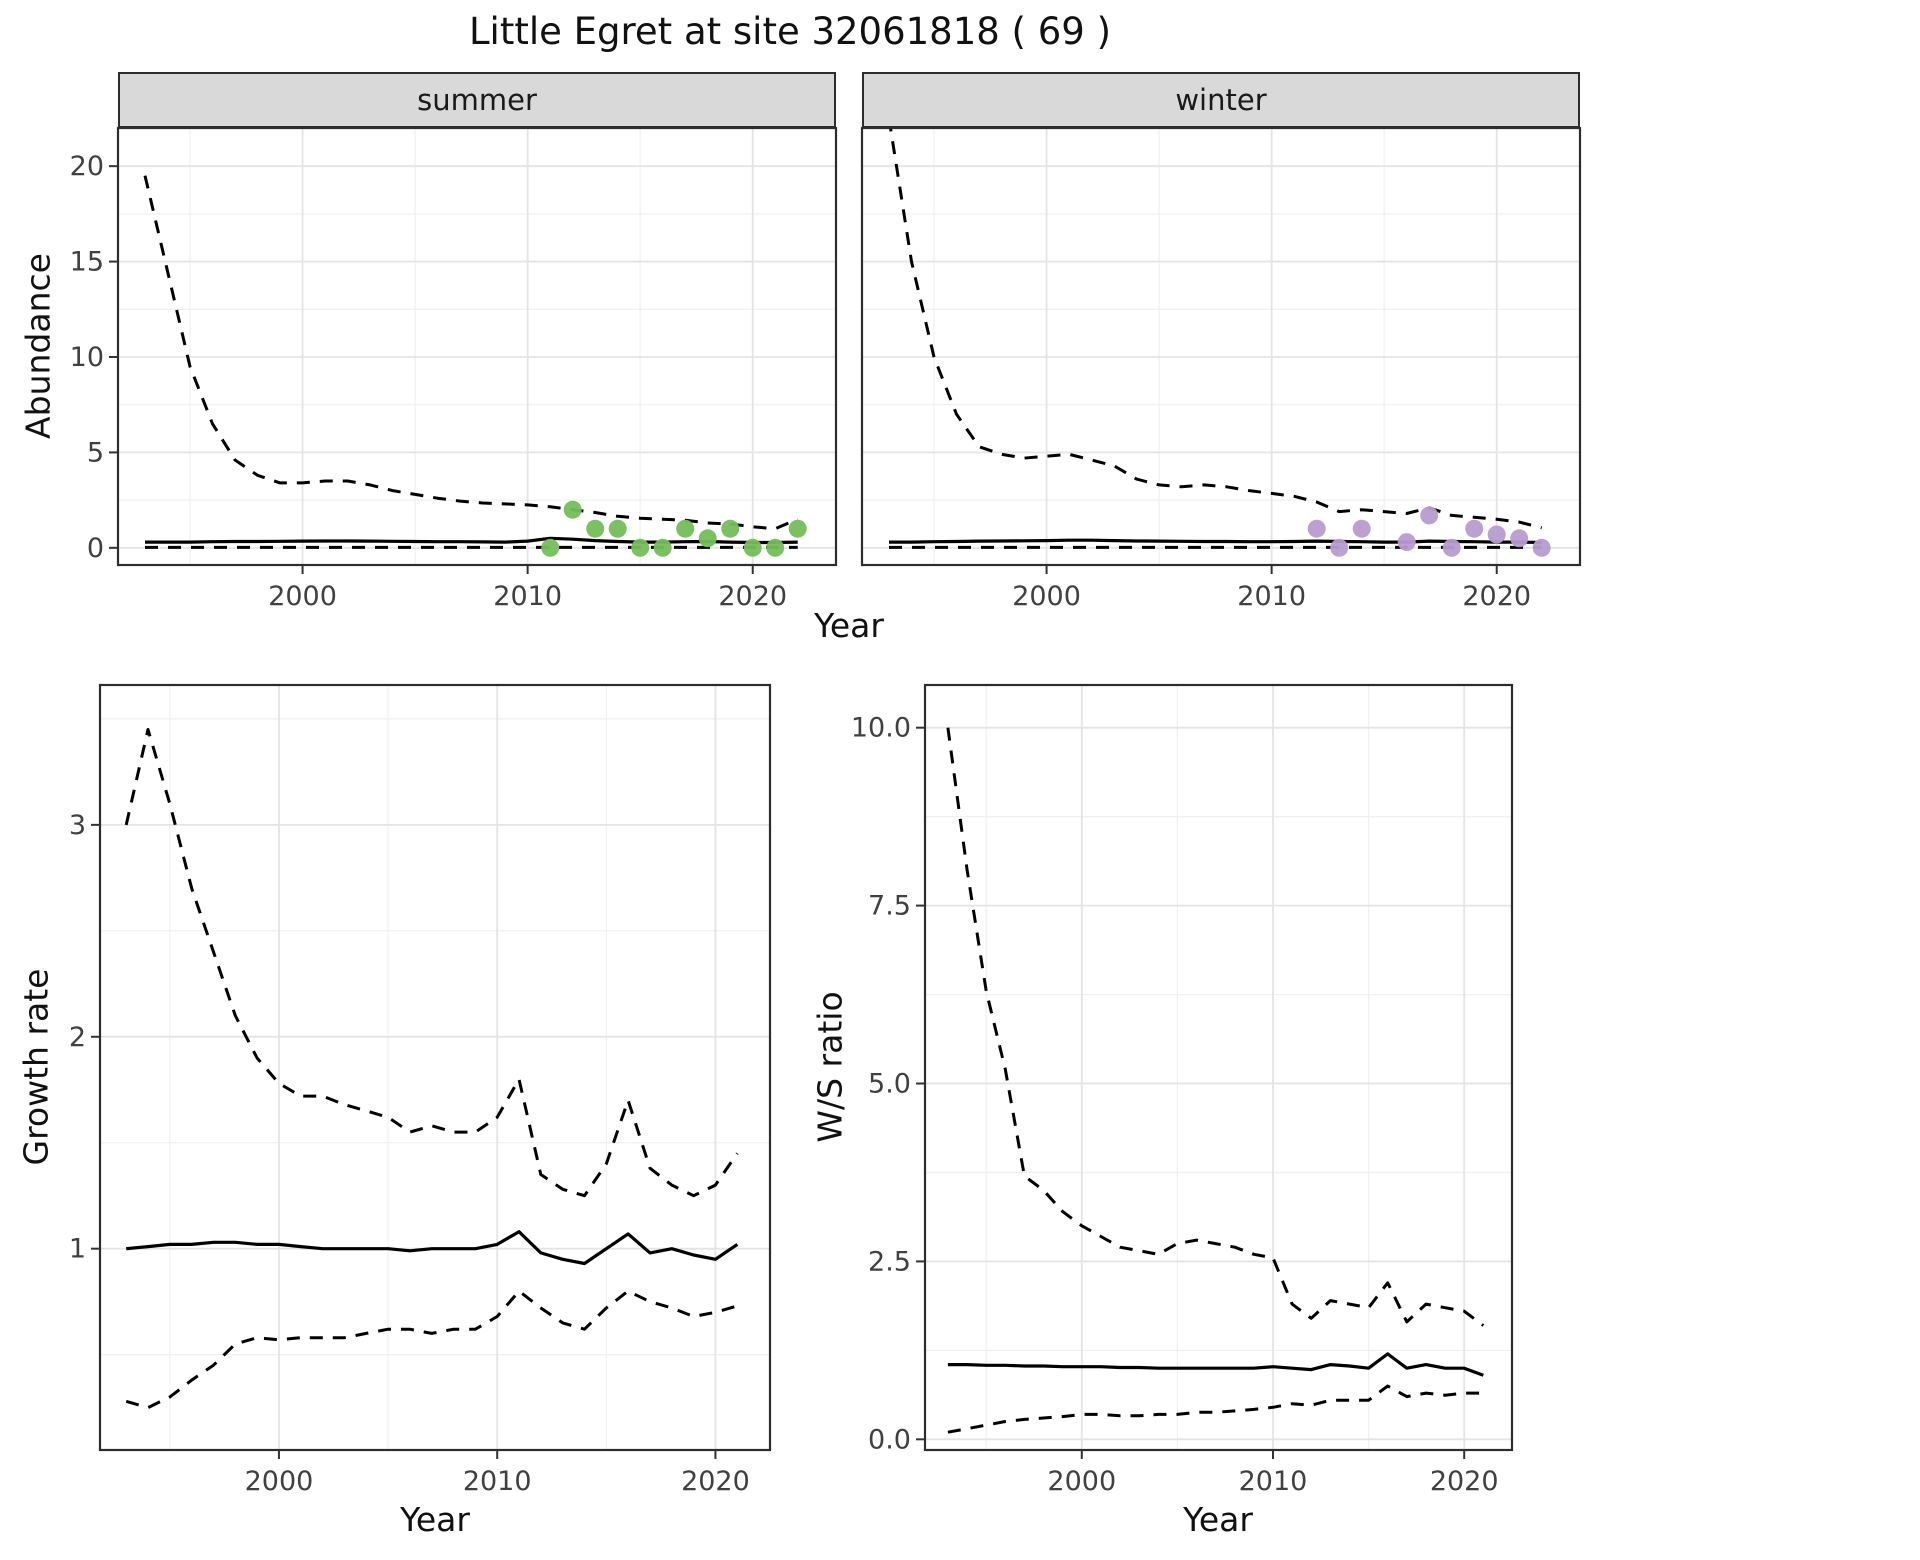 The image size is (1920, 1560). What do you see at coordinates (1221, 100) in the screenshot?
I see `facet-strip-winter: winter` at bounding box center [1221, 100].